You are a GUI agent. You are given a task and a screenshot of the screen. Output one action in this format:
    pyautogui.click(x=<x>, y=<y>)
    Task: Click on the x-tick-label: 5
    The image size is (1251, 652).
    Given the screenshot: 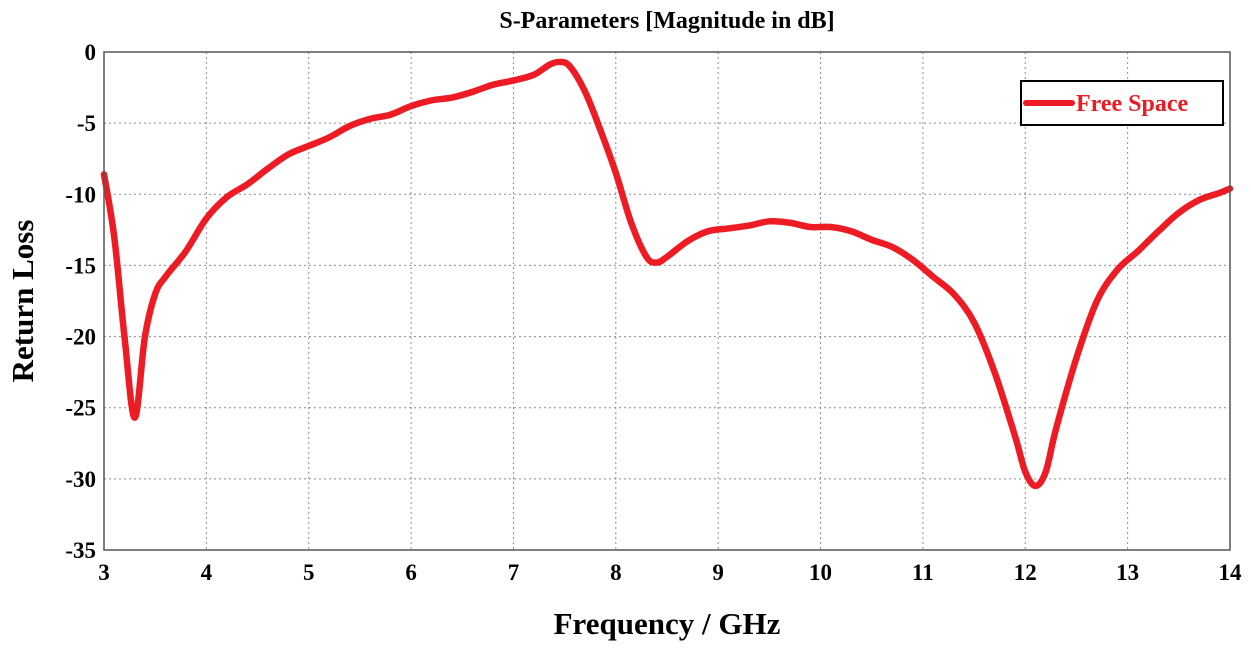 What is the action you would take?
    pyautogui.click(x=309, y=572)
    